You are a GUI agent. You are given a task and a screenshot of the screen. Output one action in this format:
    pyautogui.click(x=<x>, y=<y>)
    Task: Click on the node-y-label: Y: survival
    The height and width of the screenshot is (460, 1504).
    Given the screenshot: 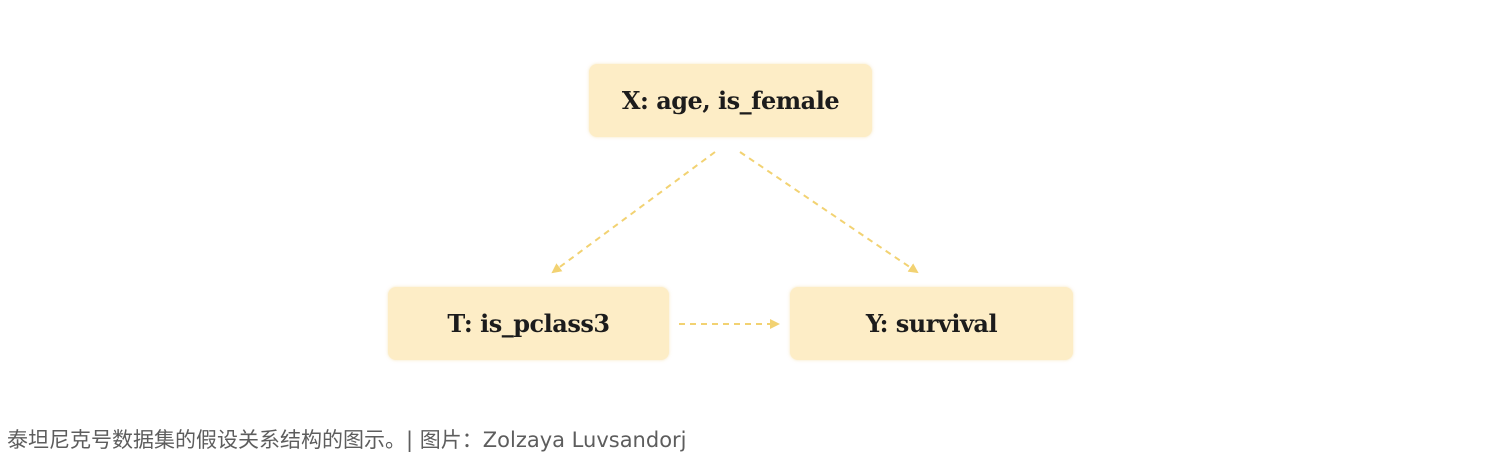 What is the action you would take?
    pyautogui.click(x=931, y=323)
    